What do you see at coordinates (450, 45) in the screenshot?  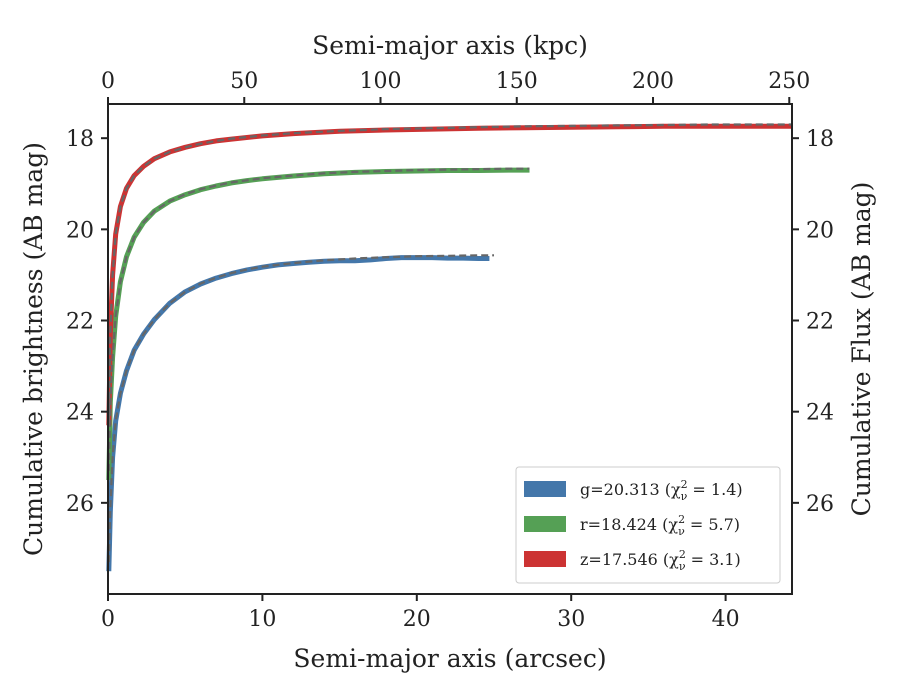 I see `x-axis-label-top: Semi-major axis (kpc)` at bounding box center [450, 45].